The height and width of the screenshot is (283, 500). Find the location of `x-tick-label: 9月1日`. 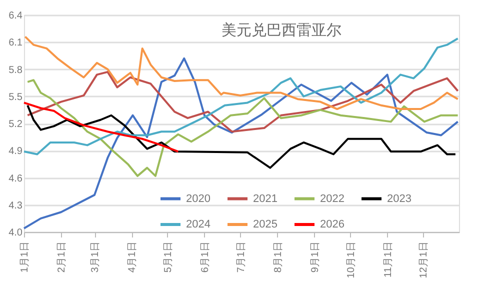

x-tick-label: 9月1日 is located at coordinates (315, 257).